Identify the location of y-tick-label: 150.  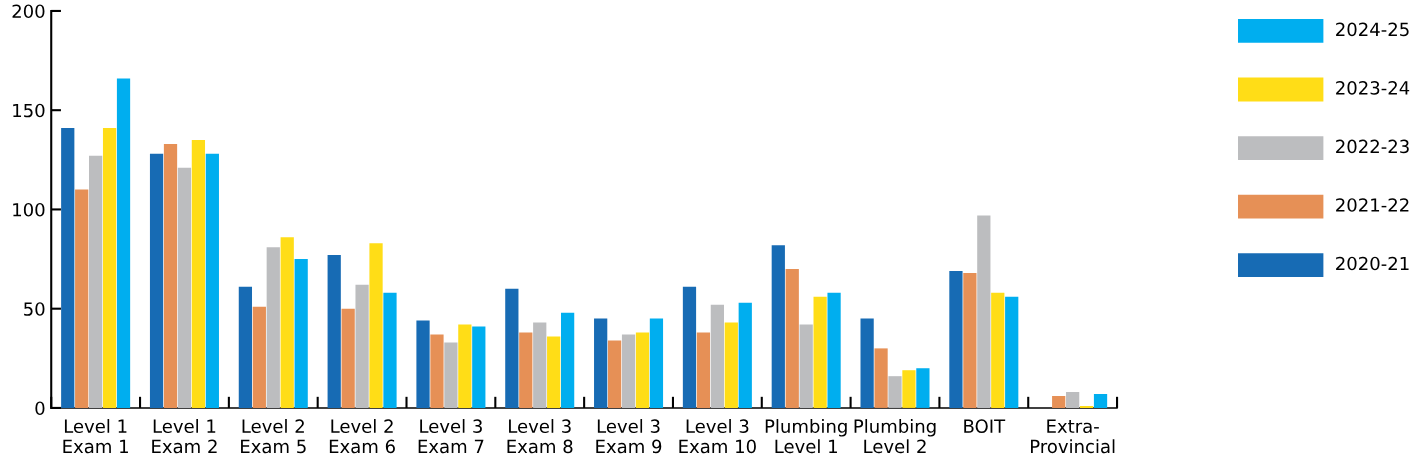
(29, 110).